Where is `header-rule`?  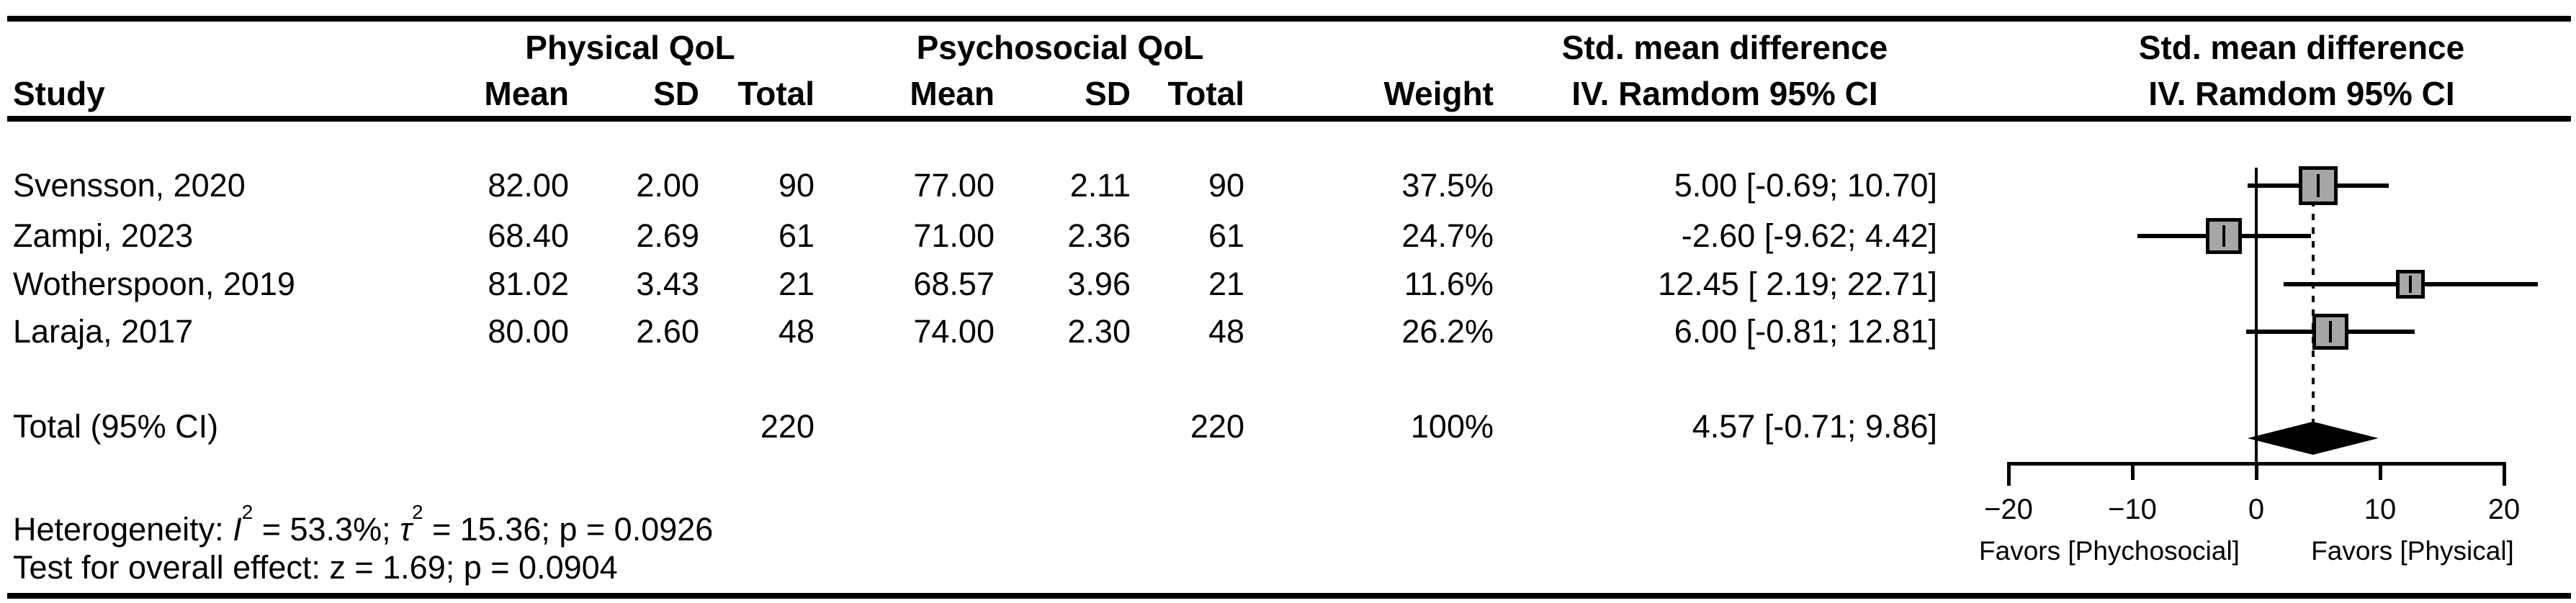 header-rule is located at coordinates (1289, 119).